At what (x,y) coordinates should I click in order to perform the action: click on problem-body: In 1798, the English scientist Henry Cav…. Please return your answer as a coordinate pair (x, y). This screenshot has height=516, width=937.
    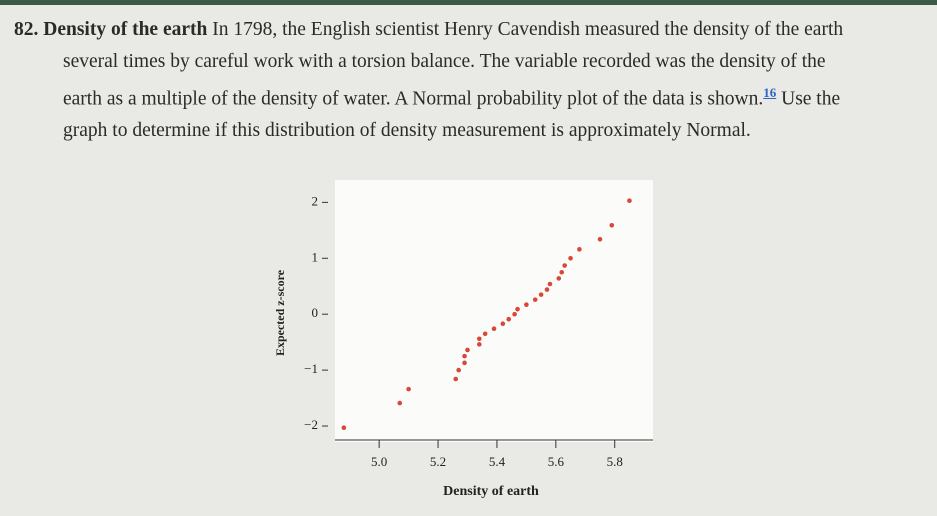
    Looking at the image, I should click on (453, 64).